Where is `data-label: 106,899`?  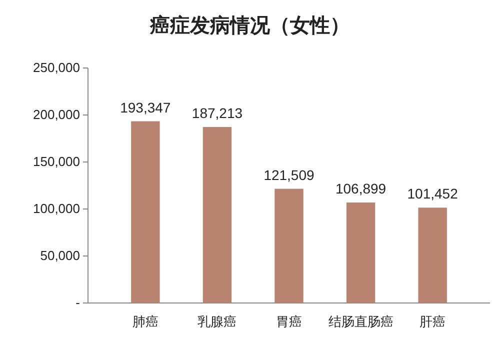
data-label: 106,899 is located at coordinates (360, 188).